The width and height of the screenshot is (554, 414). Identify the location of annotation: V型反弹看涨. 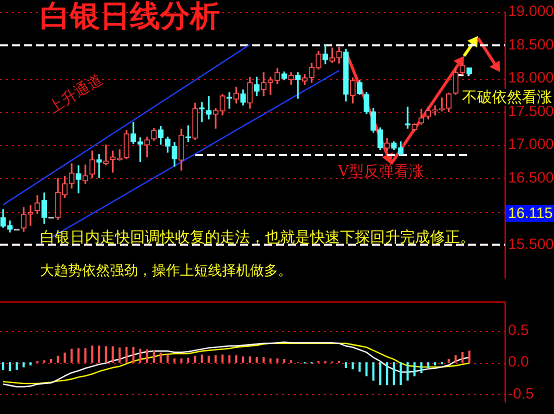
(381, 171).